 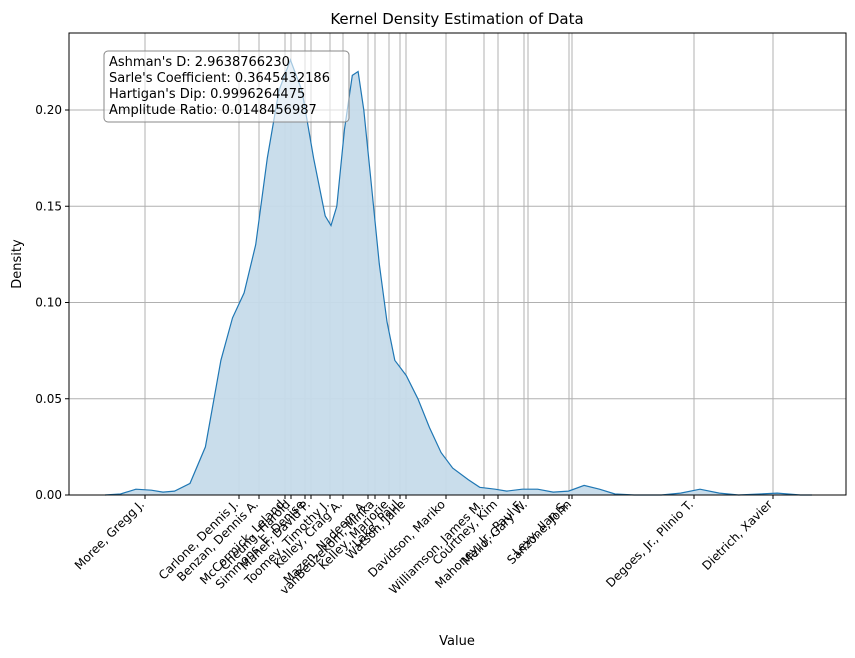 What do you see at coordinates (456, 19) in the screenshot?
I see `chart-title: Kernel Density Estimation of Data` at bounding box center [456, 19].